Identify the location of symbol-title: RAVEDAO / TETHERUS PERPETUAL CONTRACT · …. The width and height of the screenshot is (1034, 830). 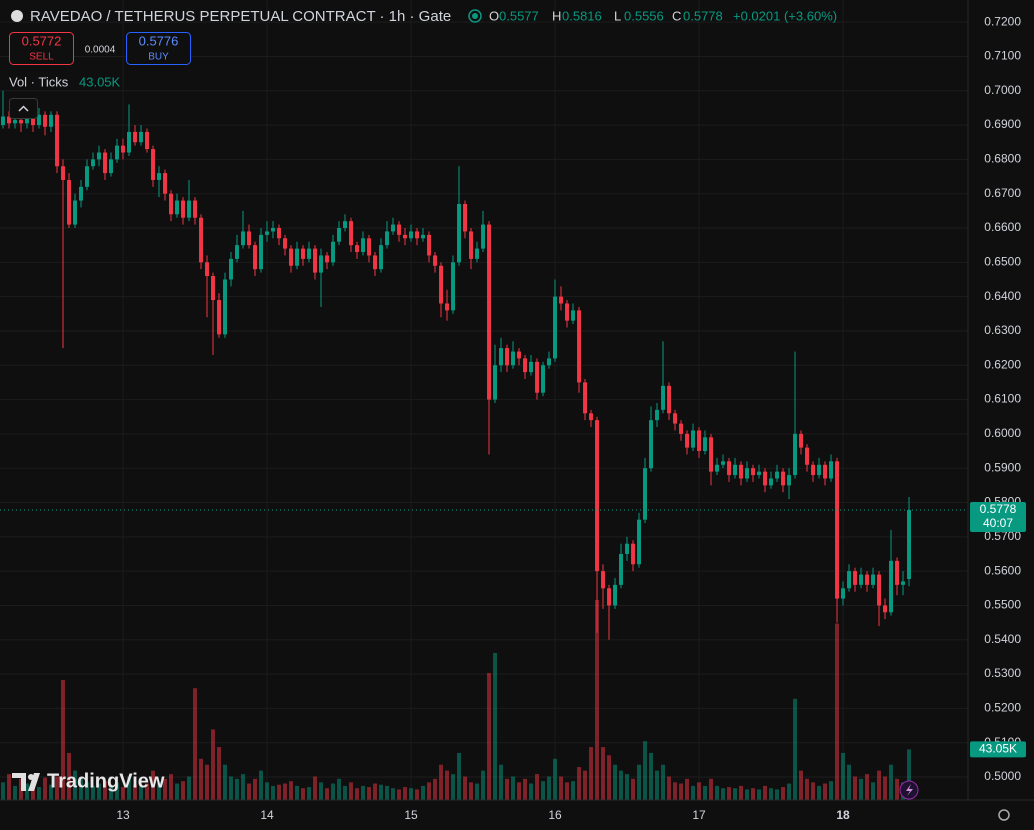
(240, 16).